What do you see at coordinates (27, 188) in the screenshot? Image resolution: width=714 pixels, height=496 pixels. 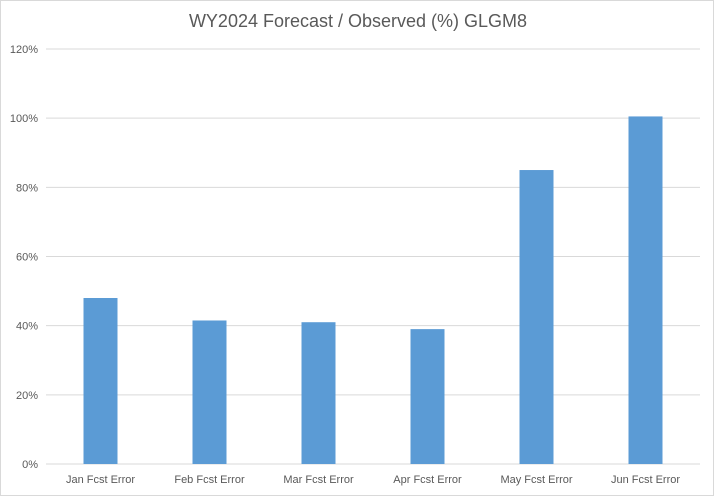 I see `y-tick-label: 80%` at bounding box center [27, 188].